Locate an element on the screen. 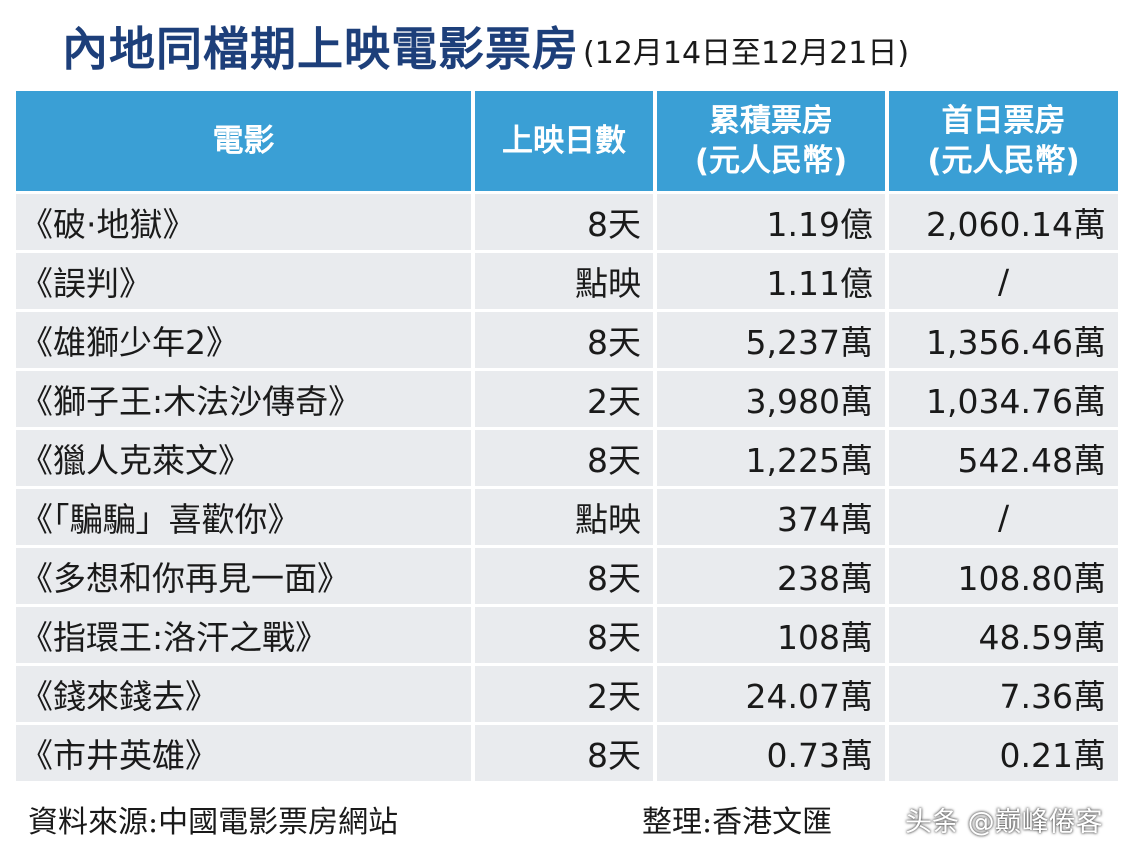 This screenshot has height=852, width=1130. table-row: 《獵人克萊文》 8天 1,225萬 542.48萬 is located at coordinates (567, 458).